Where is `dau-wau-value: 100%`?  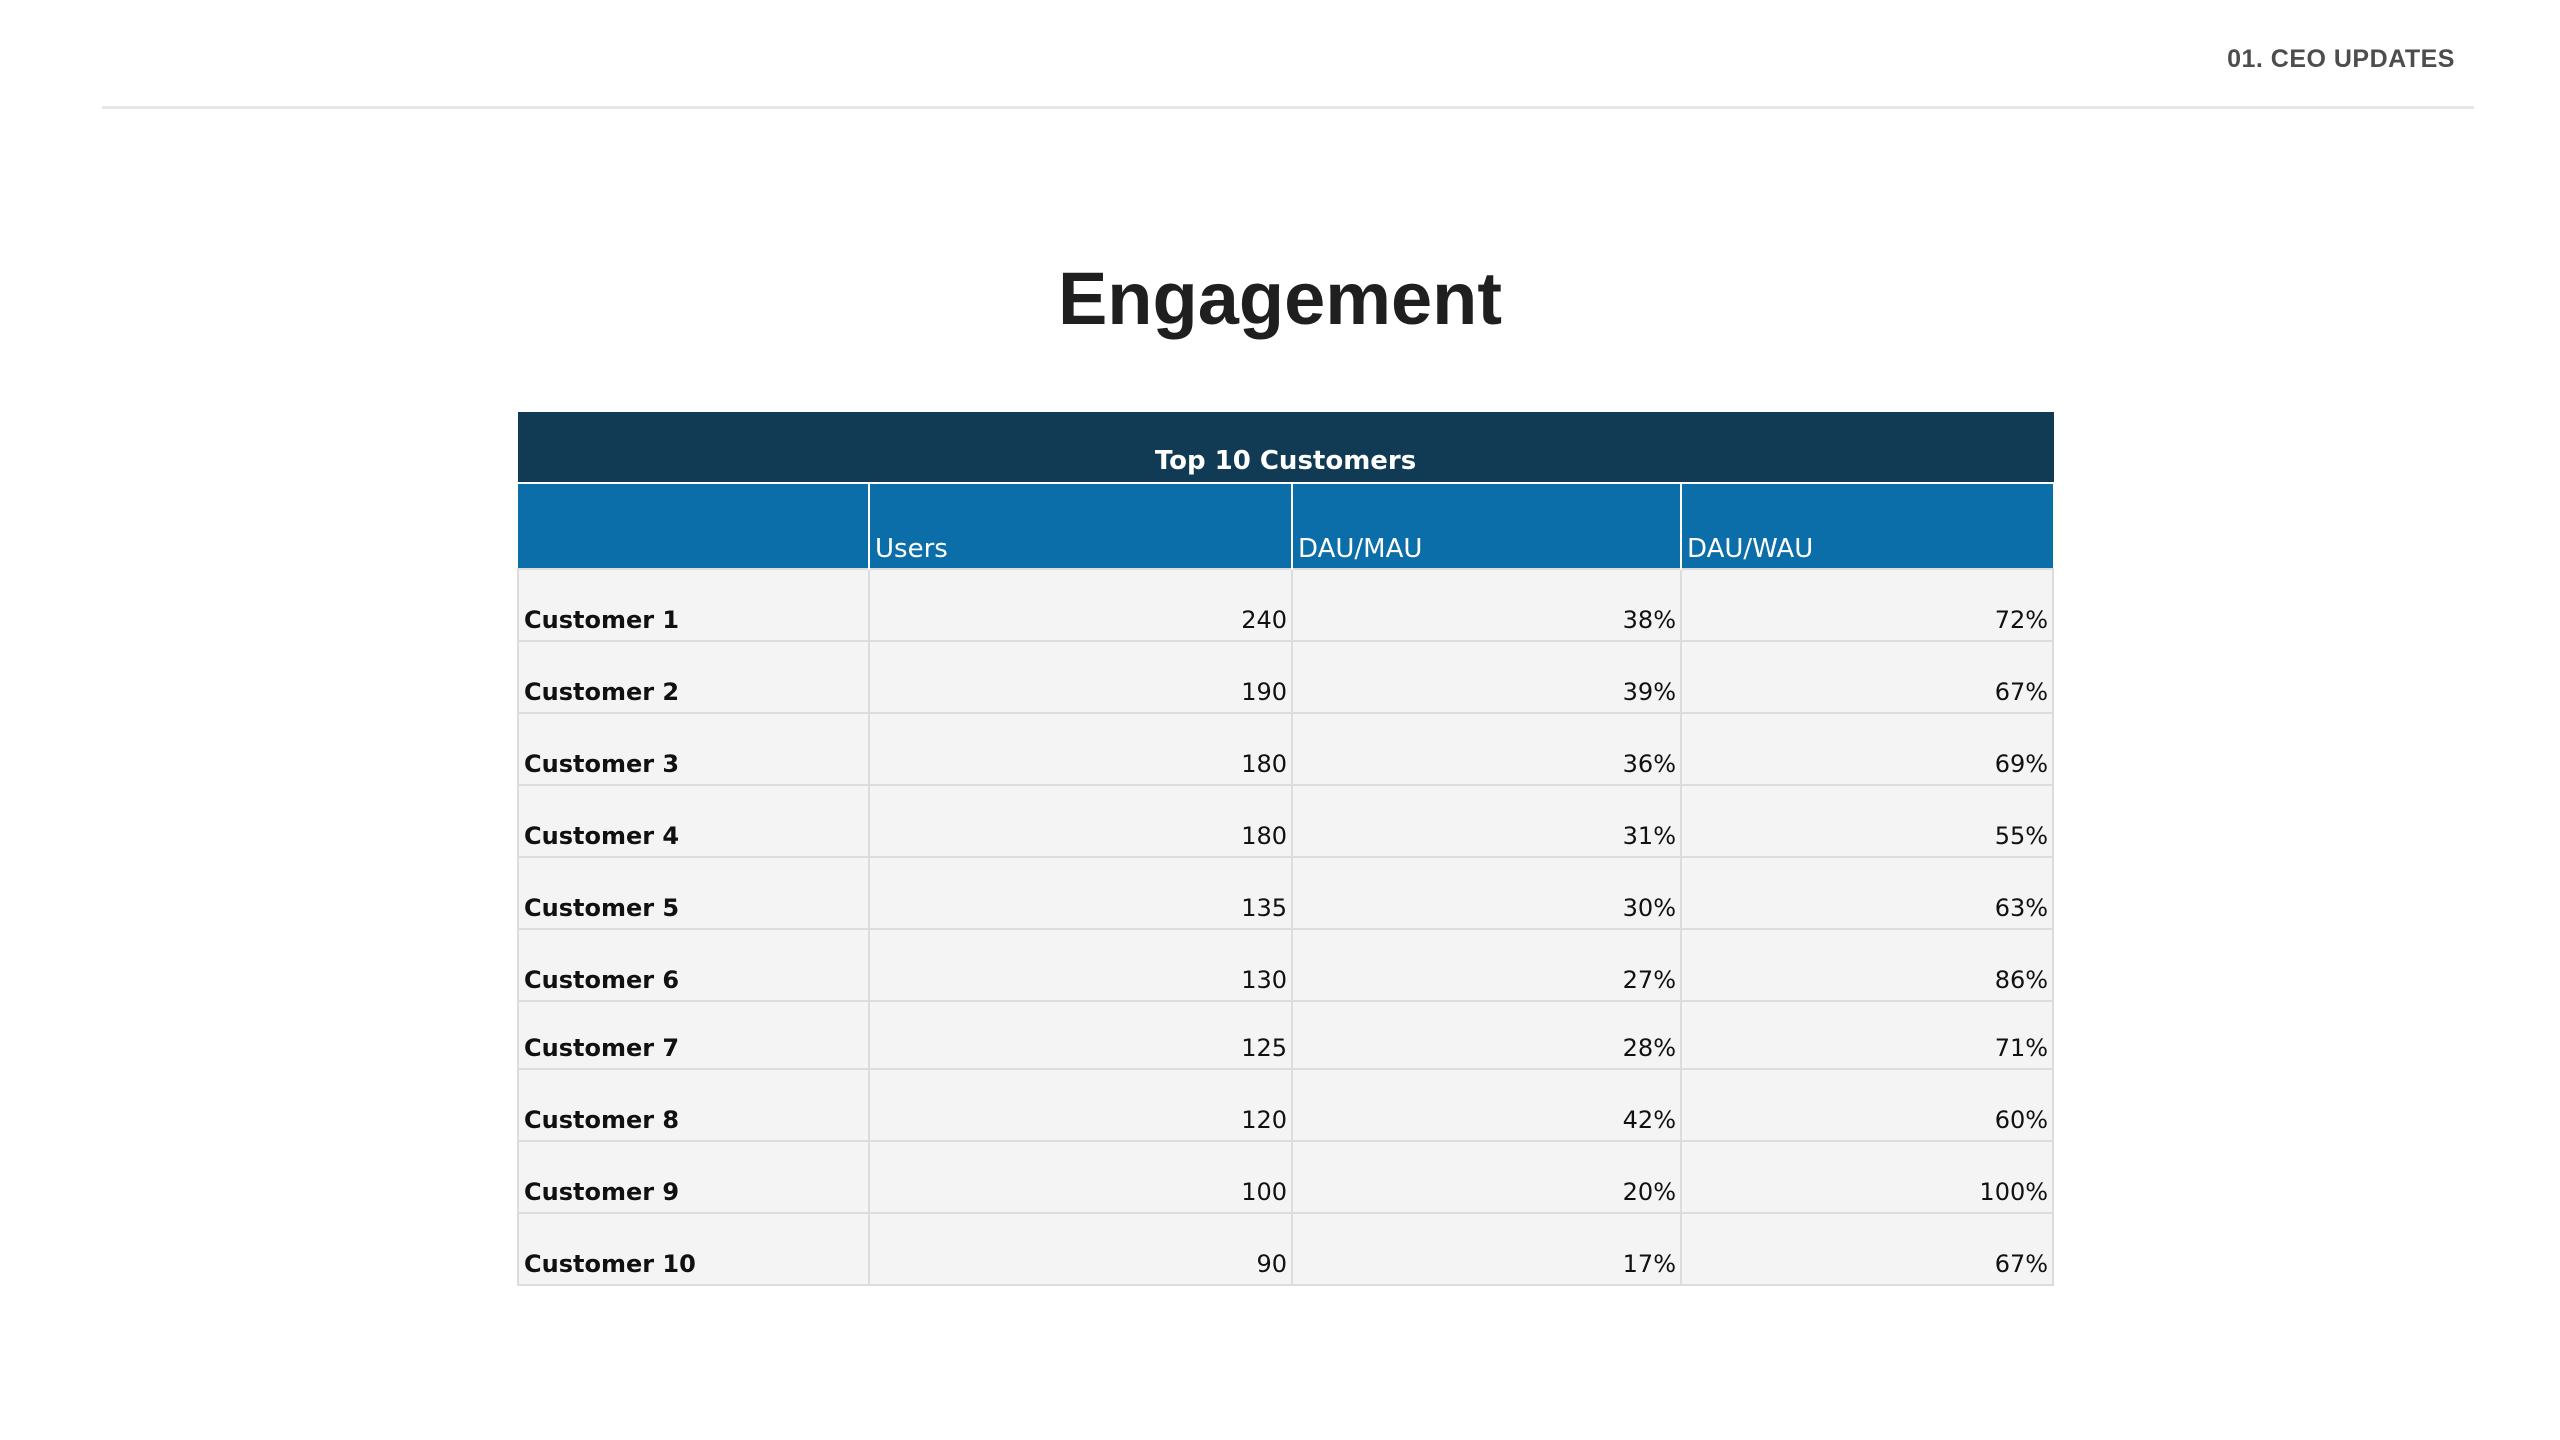
dau-wau-value: 100% is located at coordinates (1867, 1177).